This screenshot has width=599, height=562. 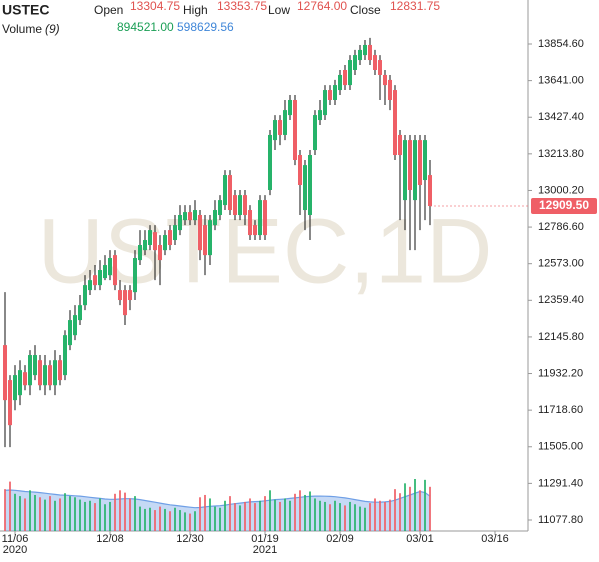 What do you see at coordinates (155, 6) in the screenshot?
I see `open-value: 13304.75` at bounding box center [155, 6].